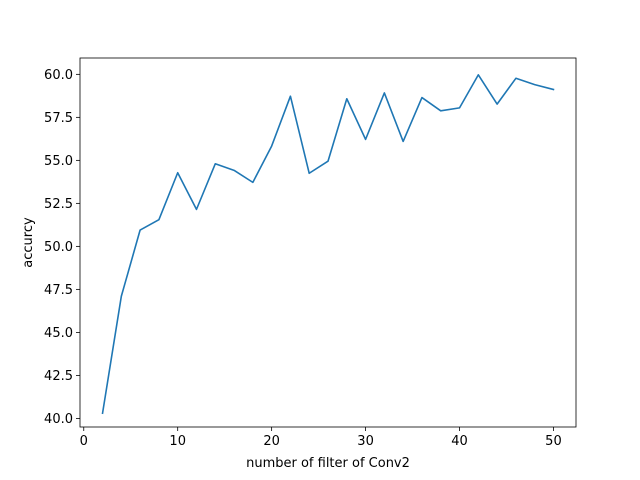 This screenshot has height=480, width=640. Describe the element at coordinates (84, 441) in the screenshot. I see `x-tick-label: 0` at that location.